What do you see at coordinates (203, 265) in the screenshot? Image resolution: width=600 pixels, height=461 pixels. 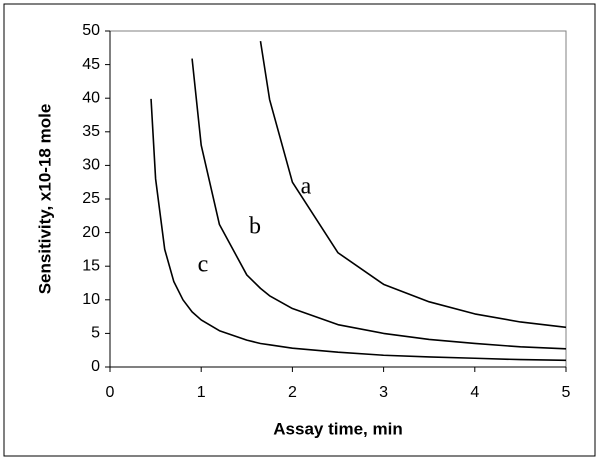 I see `curve-label: c` at bounding box center [203, 265].